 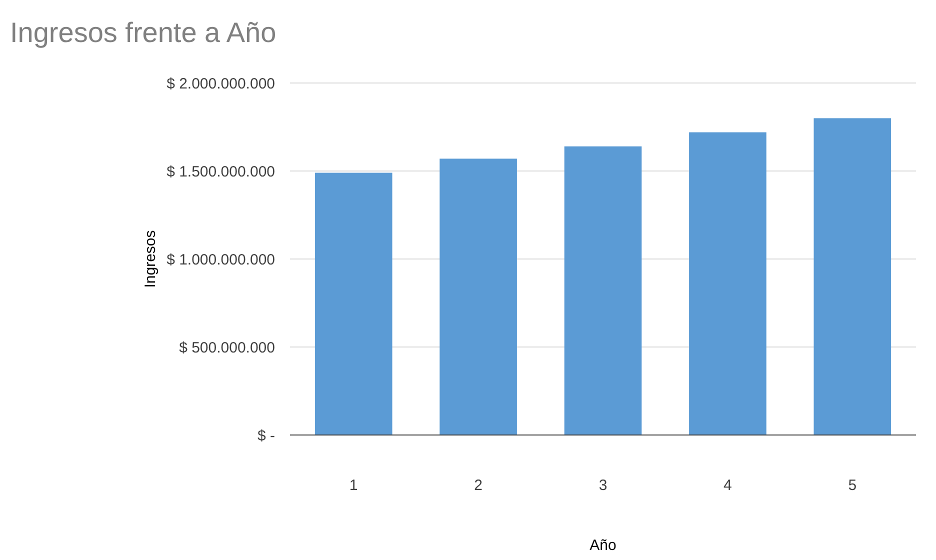 What do you see at coordinates (728, 485) in the screenshot?
I see `x-tick-label: 4` at bounding box center [728, 485].